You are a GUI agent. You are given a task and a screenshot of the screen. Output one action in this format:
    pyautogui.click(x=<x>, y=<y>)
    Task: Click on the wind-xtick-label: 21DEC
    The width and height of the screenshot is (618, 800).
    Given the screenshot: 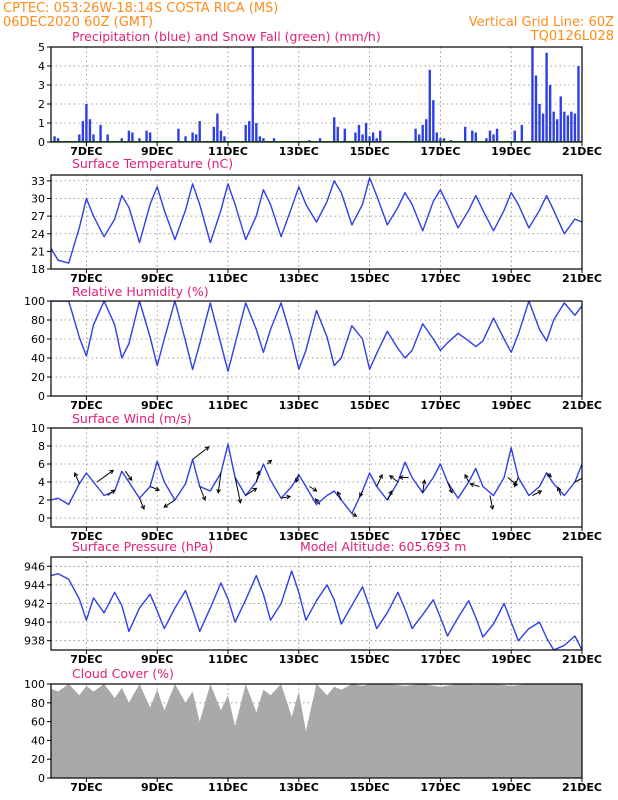 What is the action you would take?
    pyautogui.click(x=582, y=536)
    